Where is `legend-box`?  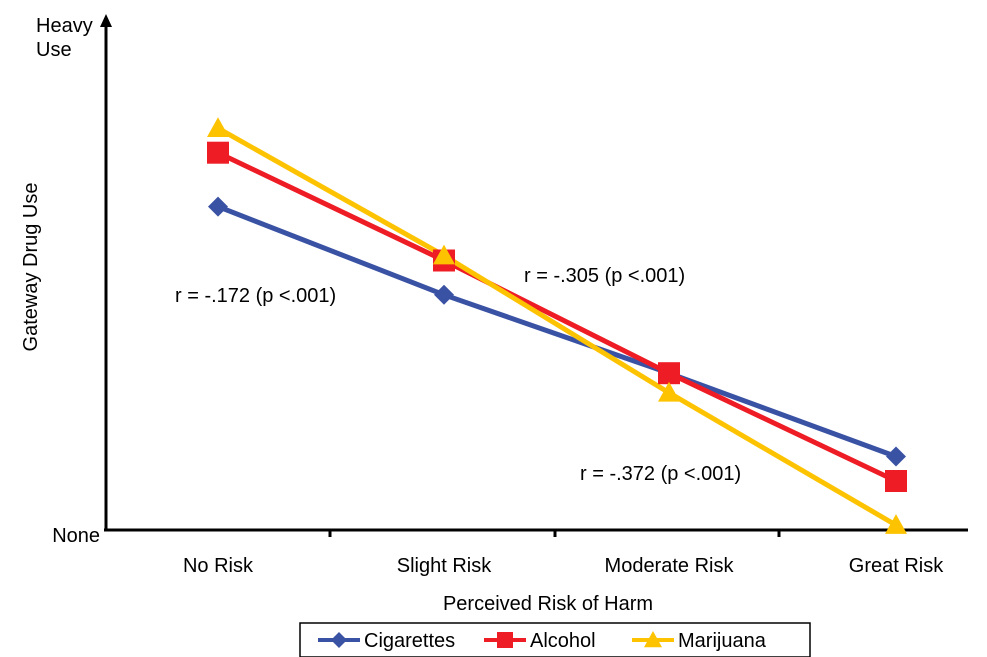 legend-box is located at coordinates (555, 639).